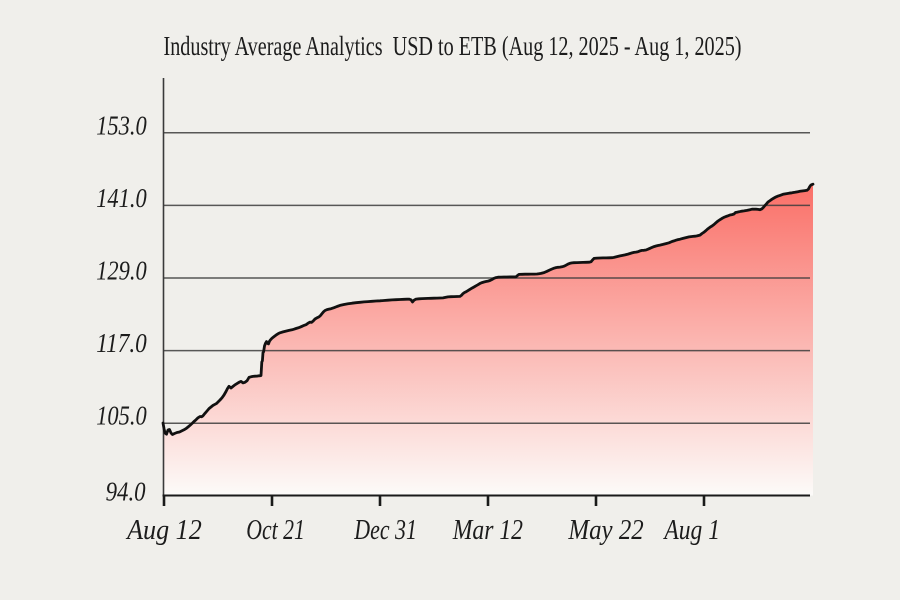 The image size is (900, 600). What do you see at coordinates (126, 492) in the screenshot?
I see `svg-text: 94.0` at bounding box center [126, 492].